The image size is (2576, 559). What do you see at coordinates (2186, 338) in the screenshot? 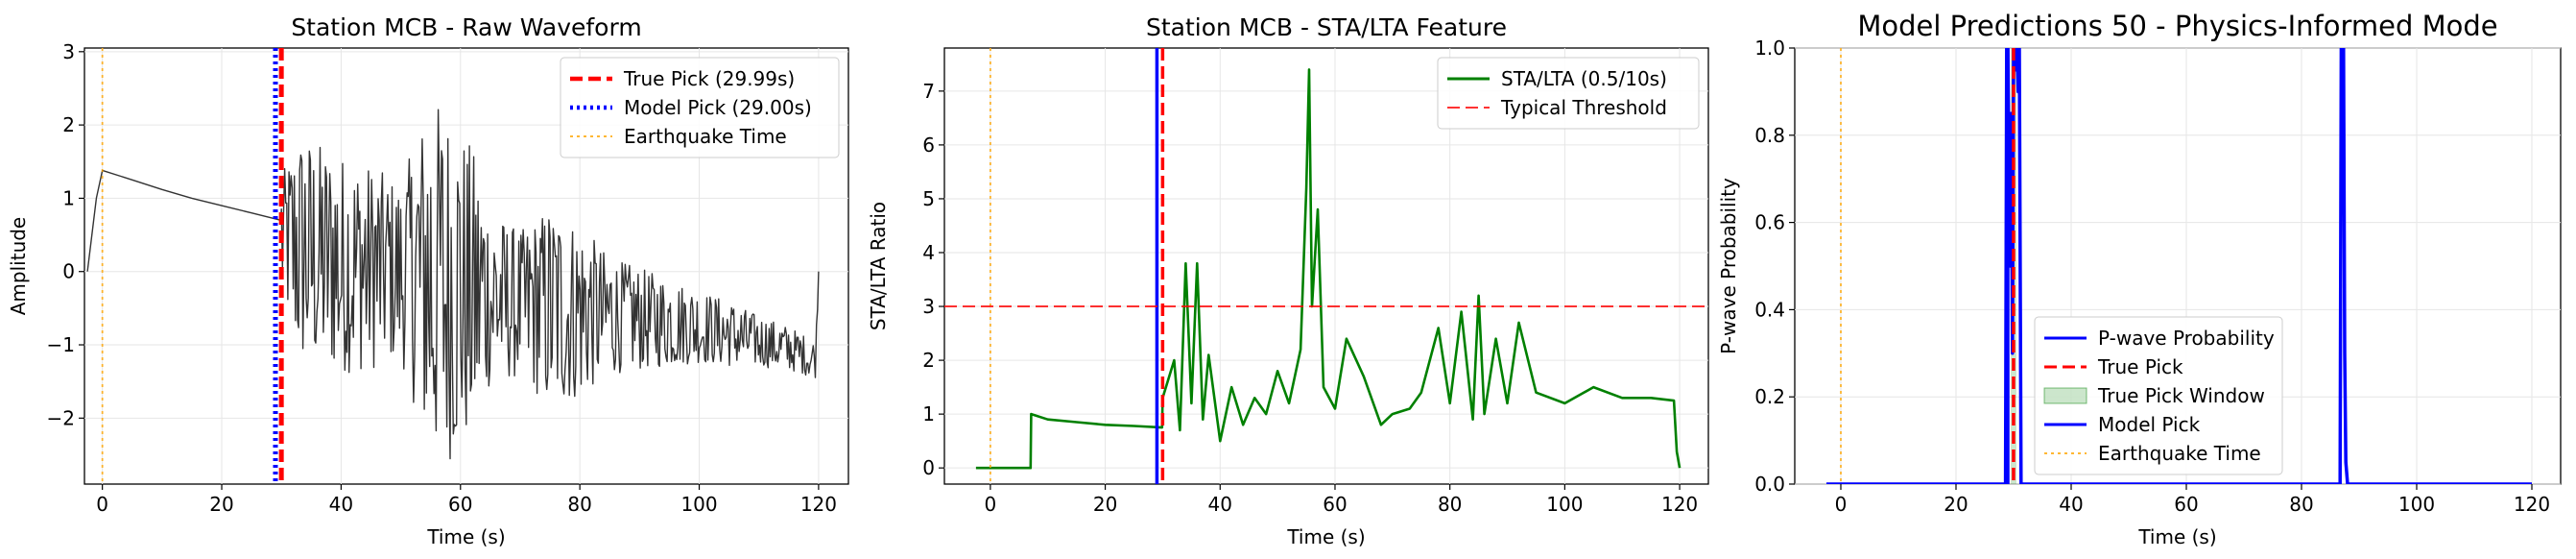
I see `legend-label: P-wave Probability` at bounding box center [2186, 338].